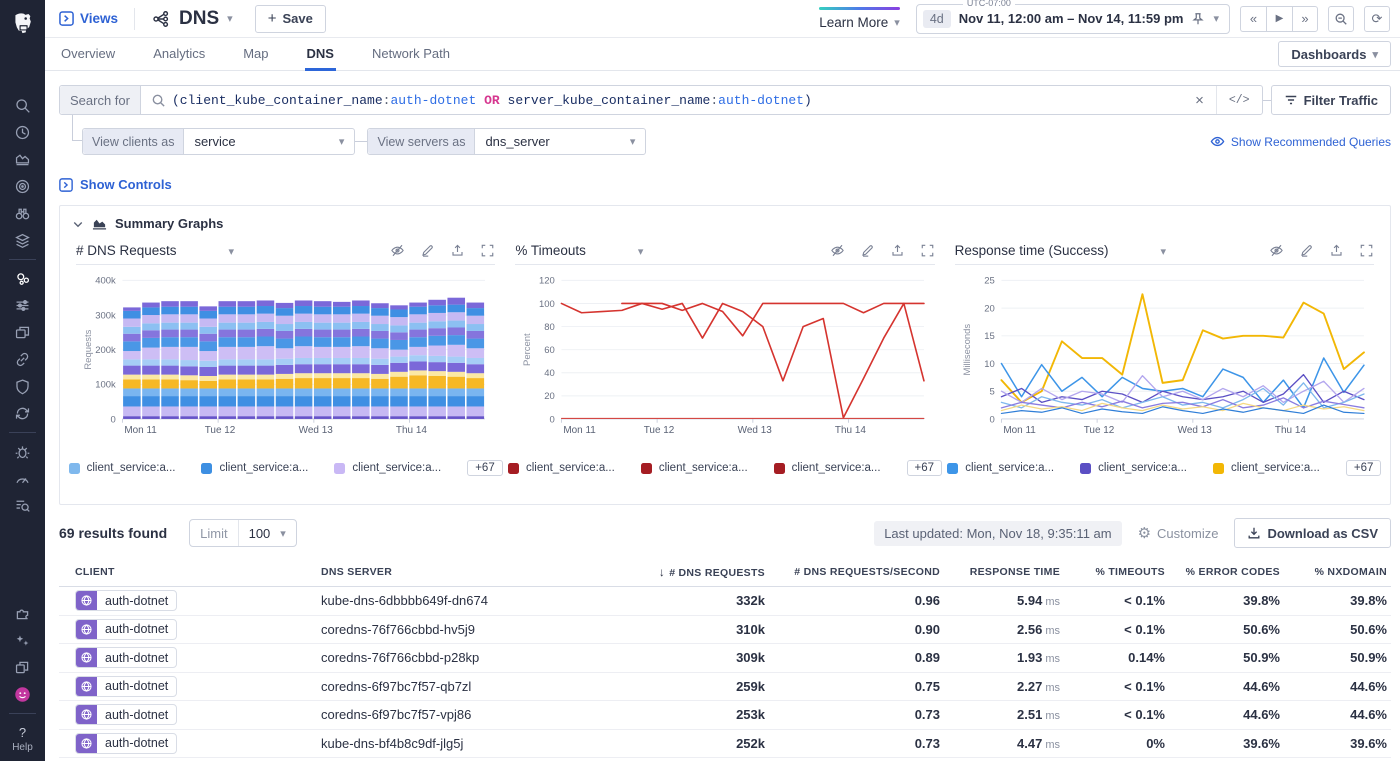 This screenshot has height=761, width=1400. Describe the element at coordinates (1238, 100) in the screenshot. I see `code-view-toggle: </>` at that location.